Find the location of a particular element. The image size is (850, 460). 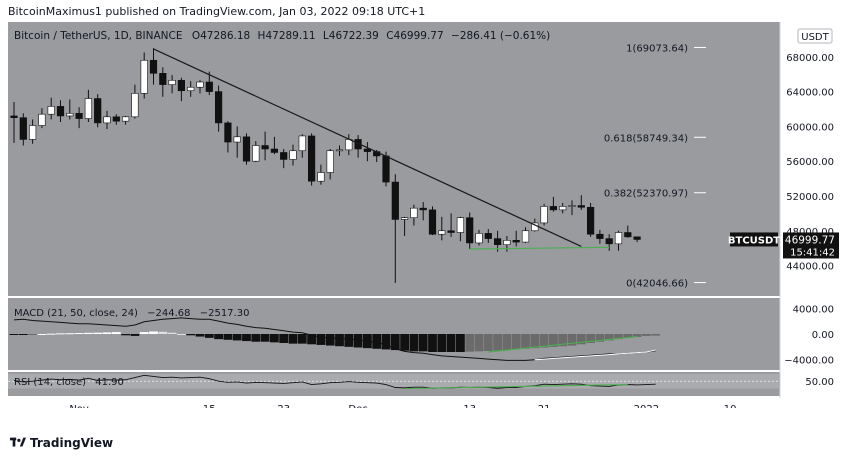

price-tick-label: 44000.00 is located at coordinates (810, 267).